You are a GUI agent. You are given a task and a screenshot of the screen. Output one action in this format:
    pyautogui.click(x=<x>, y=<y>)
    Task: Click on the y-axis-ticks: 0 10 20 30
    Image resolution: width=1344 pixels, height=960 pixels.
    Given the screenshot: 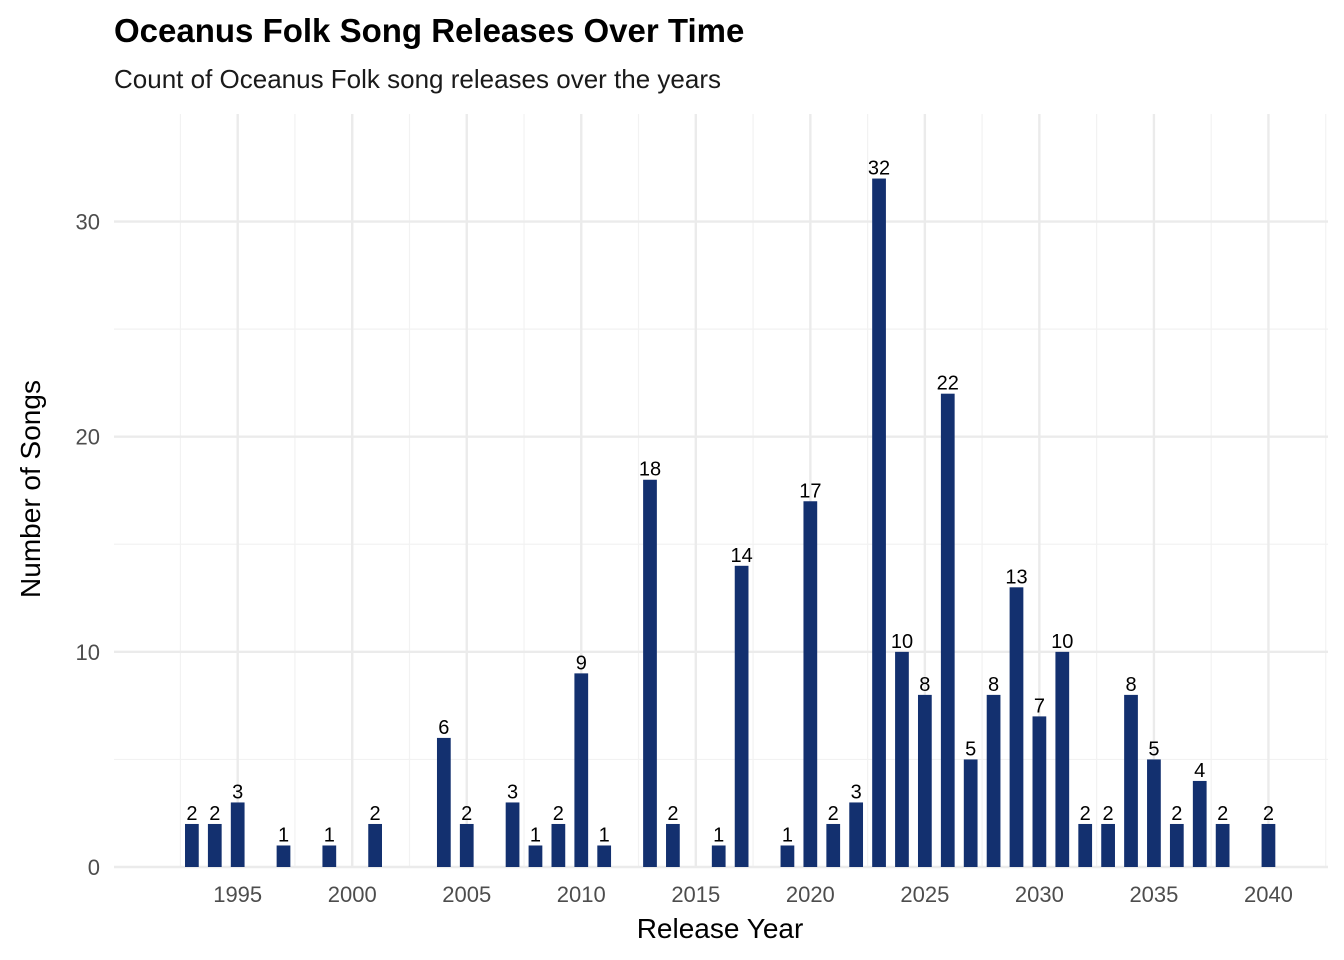 What is the action you would take?
    pyautogui.click(x=88, y=545)
    